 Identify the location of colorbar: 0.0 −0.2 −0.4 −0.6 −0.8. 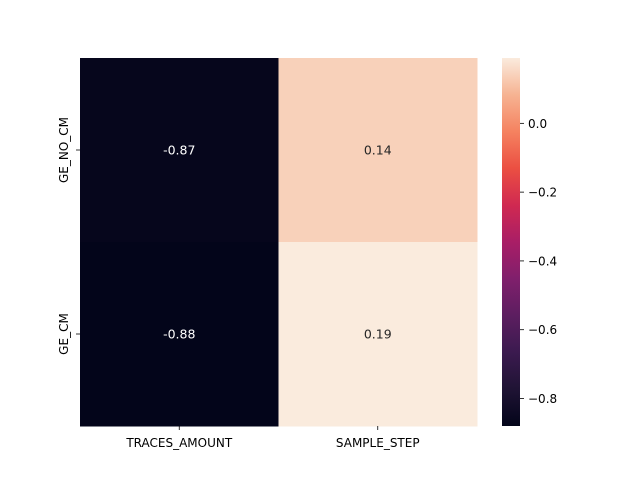
(529, 242).